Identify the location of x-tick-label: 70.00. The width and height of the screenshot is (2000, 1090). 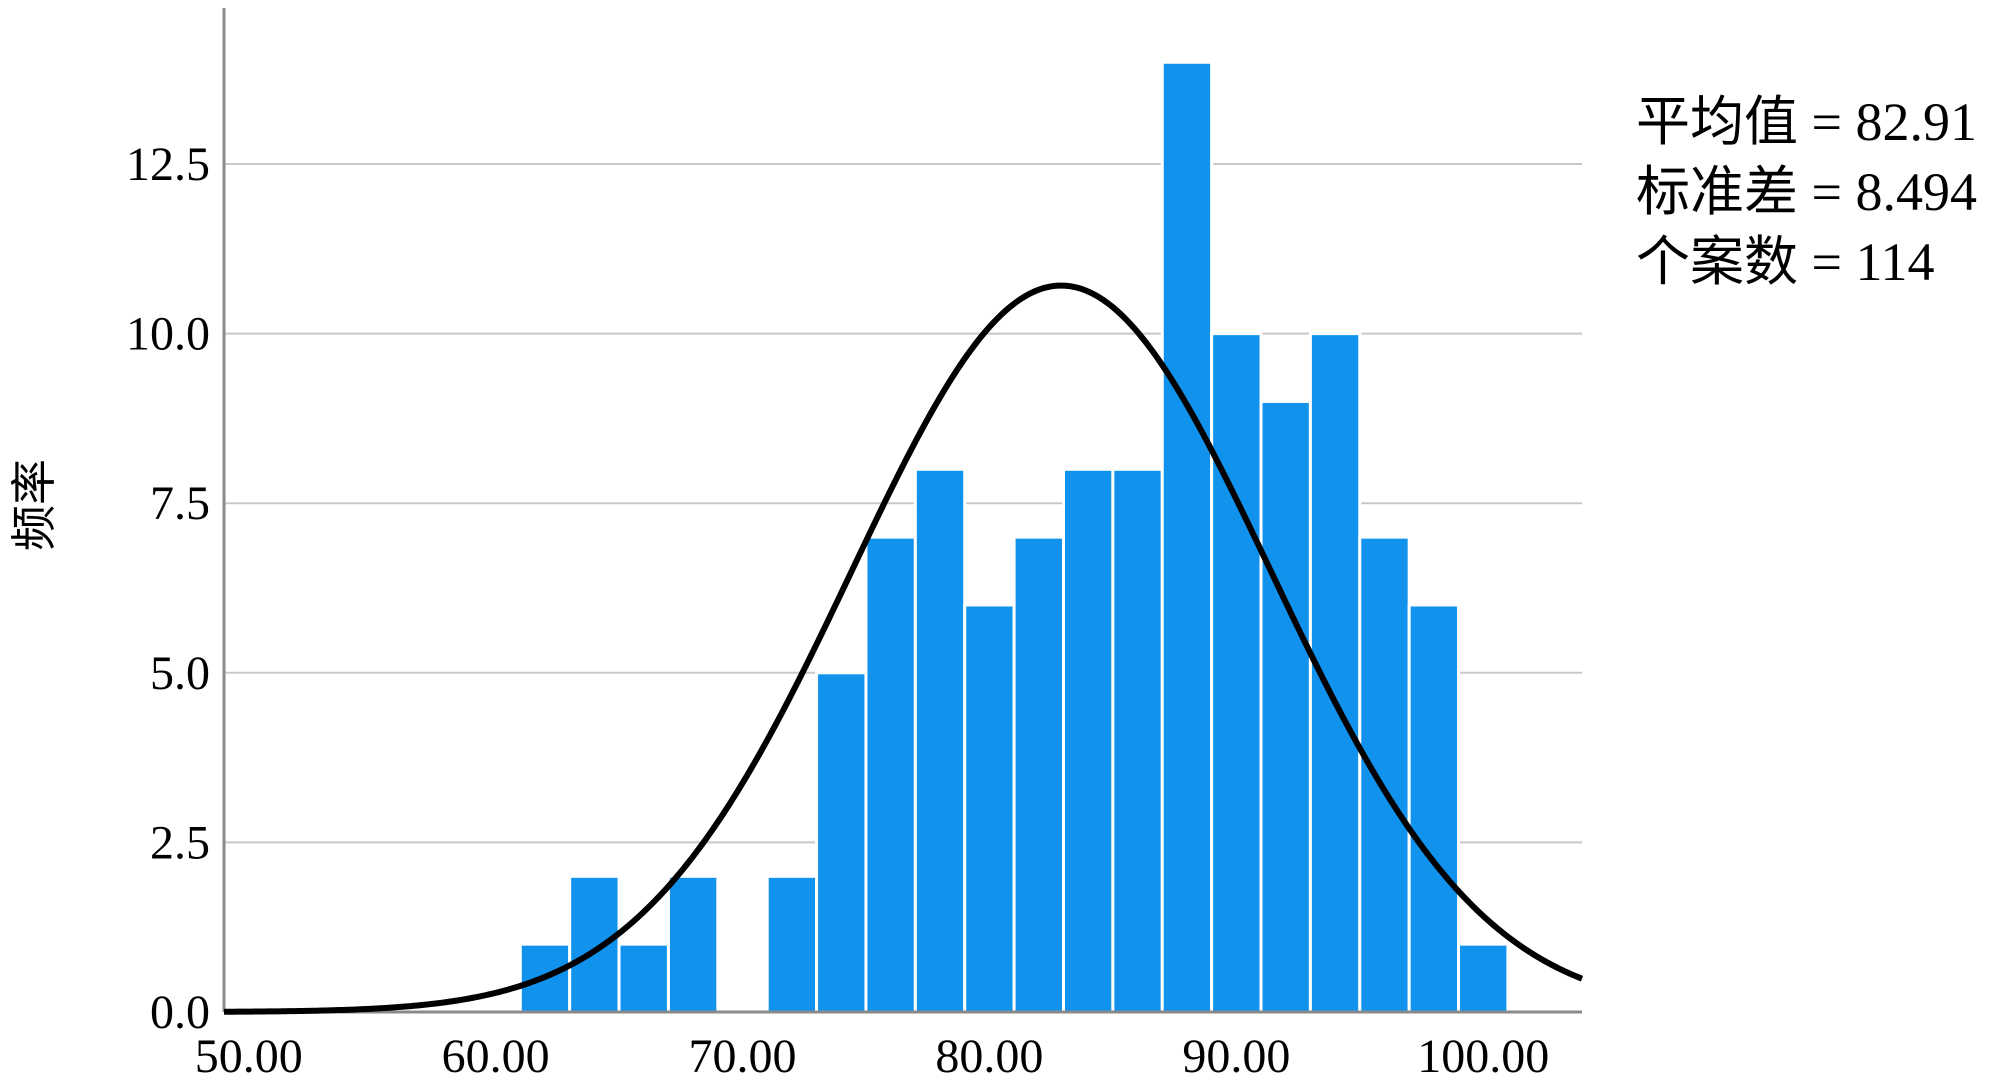
(743, 1056).